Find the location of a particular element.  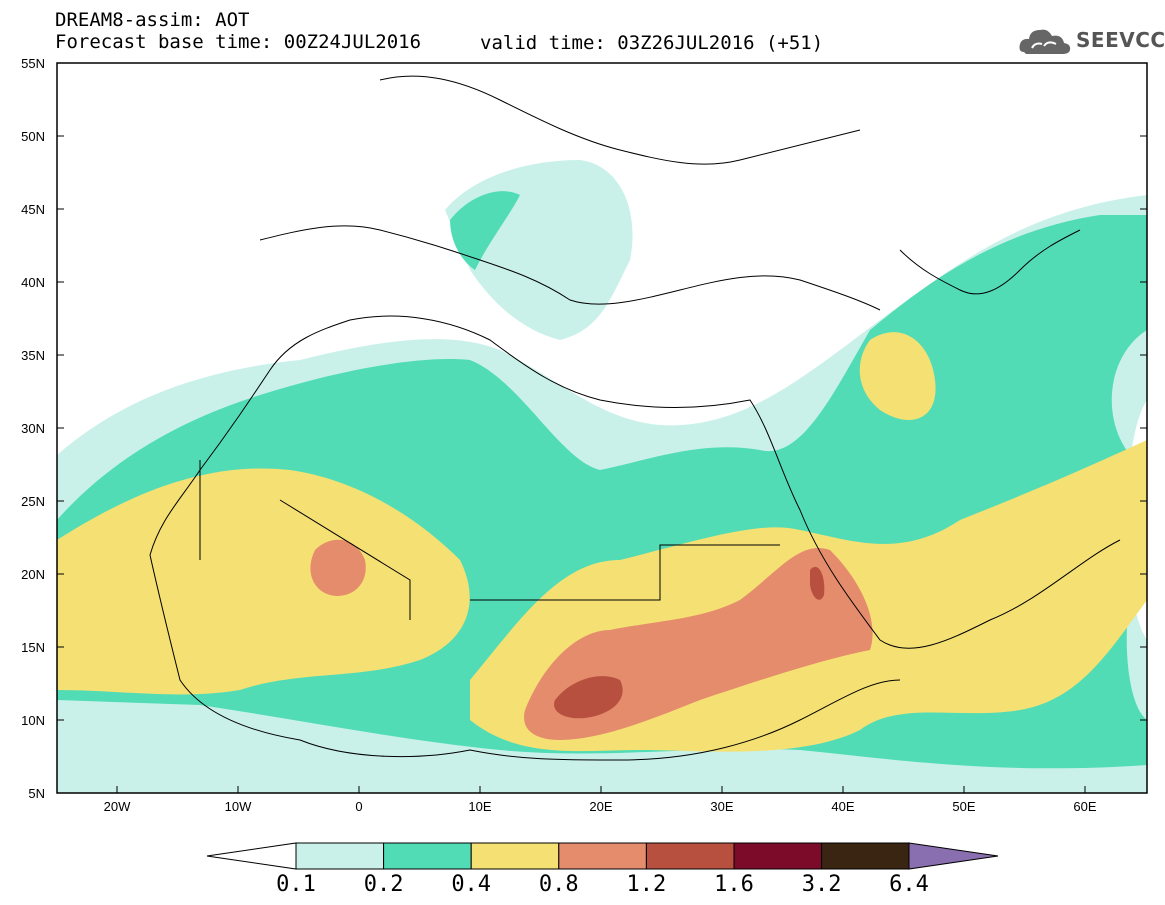

lon-label: 10E is located at coordinates (479, 806).